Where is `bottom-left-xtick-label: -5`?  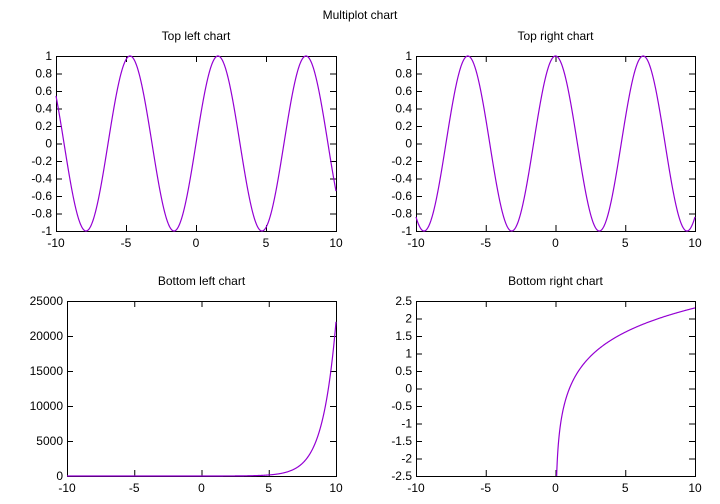
bottom-left-xtick-label: -5 is located at coordinates (134, 488).